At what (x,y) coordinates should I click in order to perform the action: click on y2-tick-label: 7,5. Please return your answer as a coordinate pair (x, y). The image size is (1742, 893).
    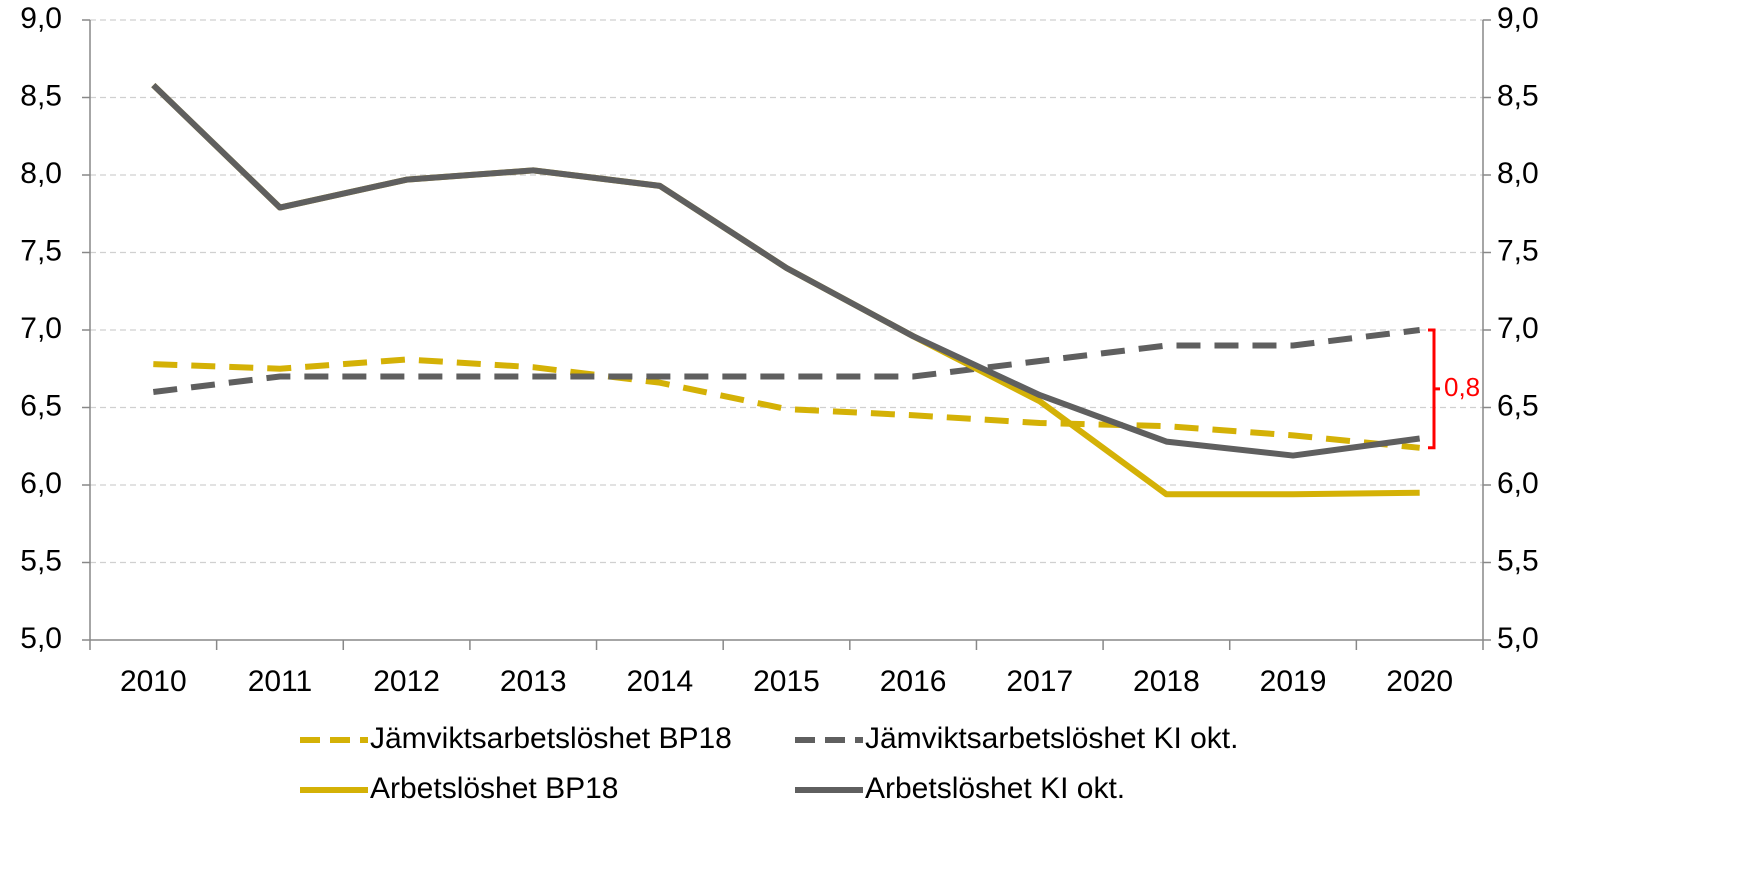
    Looking at the image, I should click on (1518, 250).